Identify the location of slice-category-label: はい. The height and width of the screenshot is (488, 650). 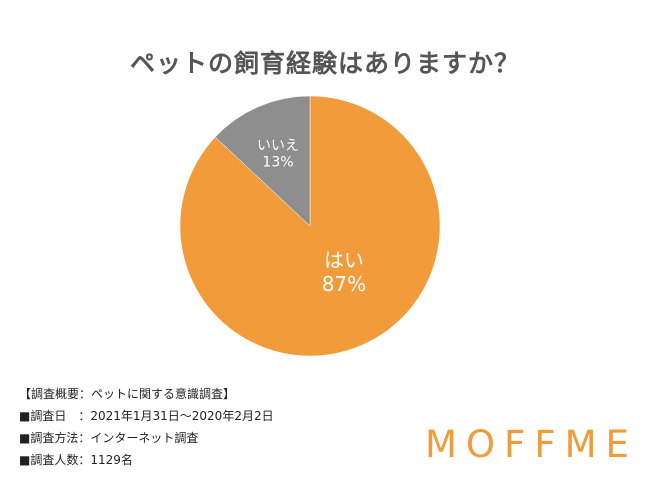
(344, 260).